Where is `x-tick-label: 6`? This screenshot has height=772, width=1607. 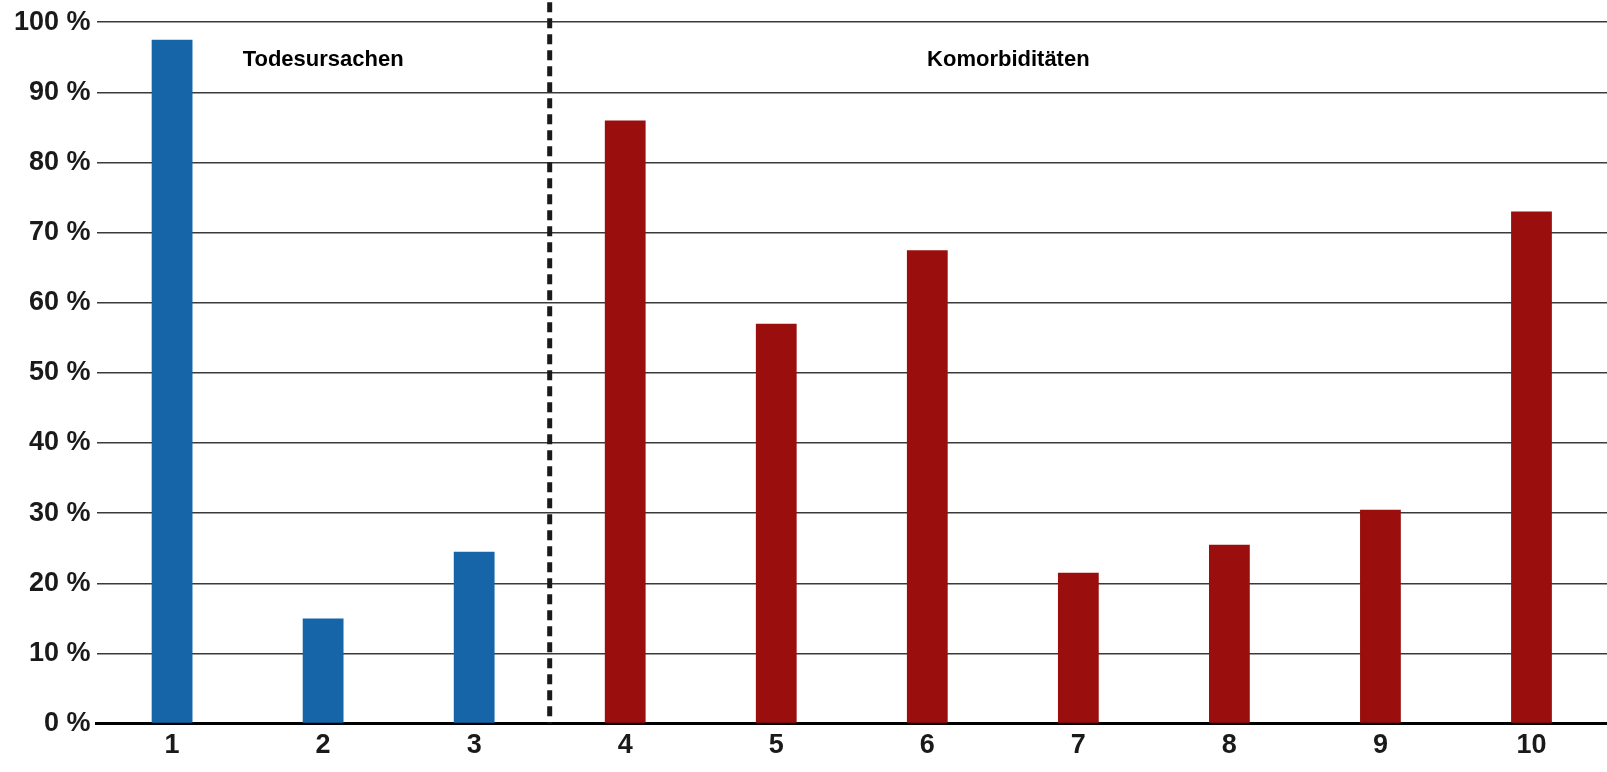 x-tick-label: 6 is located at coordinates (927, 744).